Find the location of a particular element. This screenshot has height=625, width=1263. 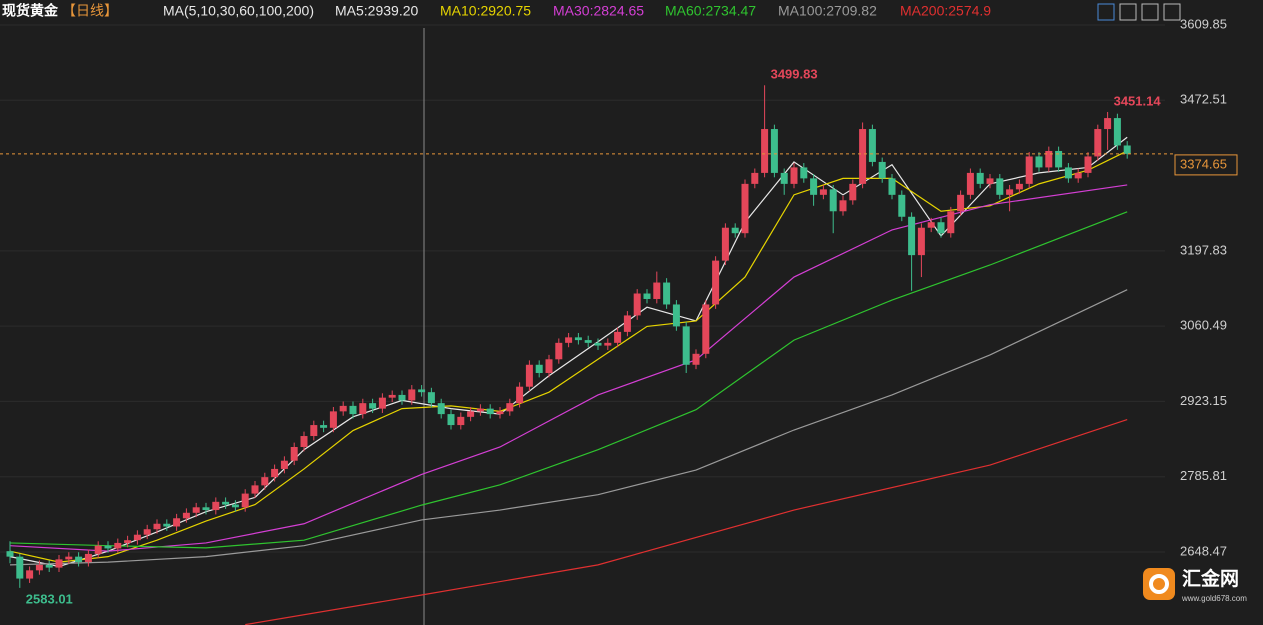

extreme-label: 3451.14 is located at coordinates (1138, 100).